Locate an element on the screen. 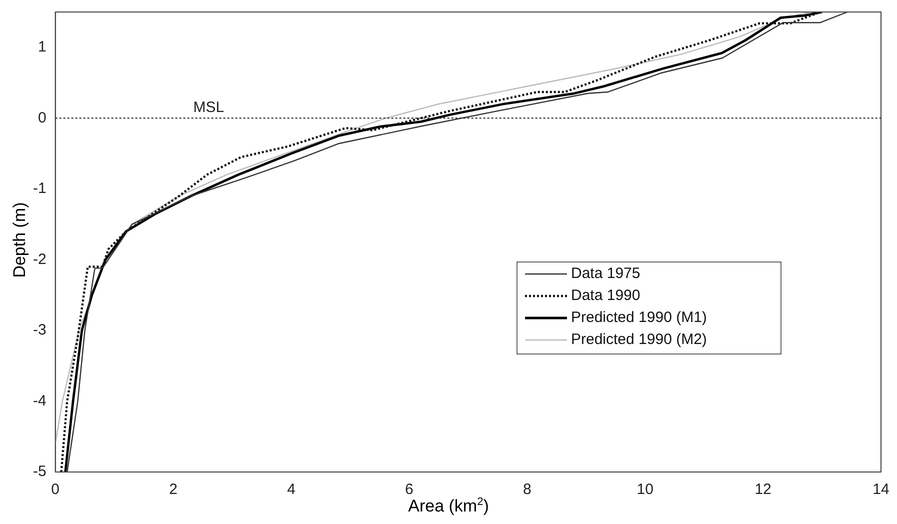 The width and height of the screenshot is (897, 524). x-tick-label: 2 is located at coordinates (173, 489).